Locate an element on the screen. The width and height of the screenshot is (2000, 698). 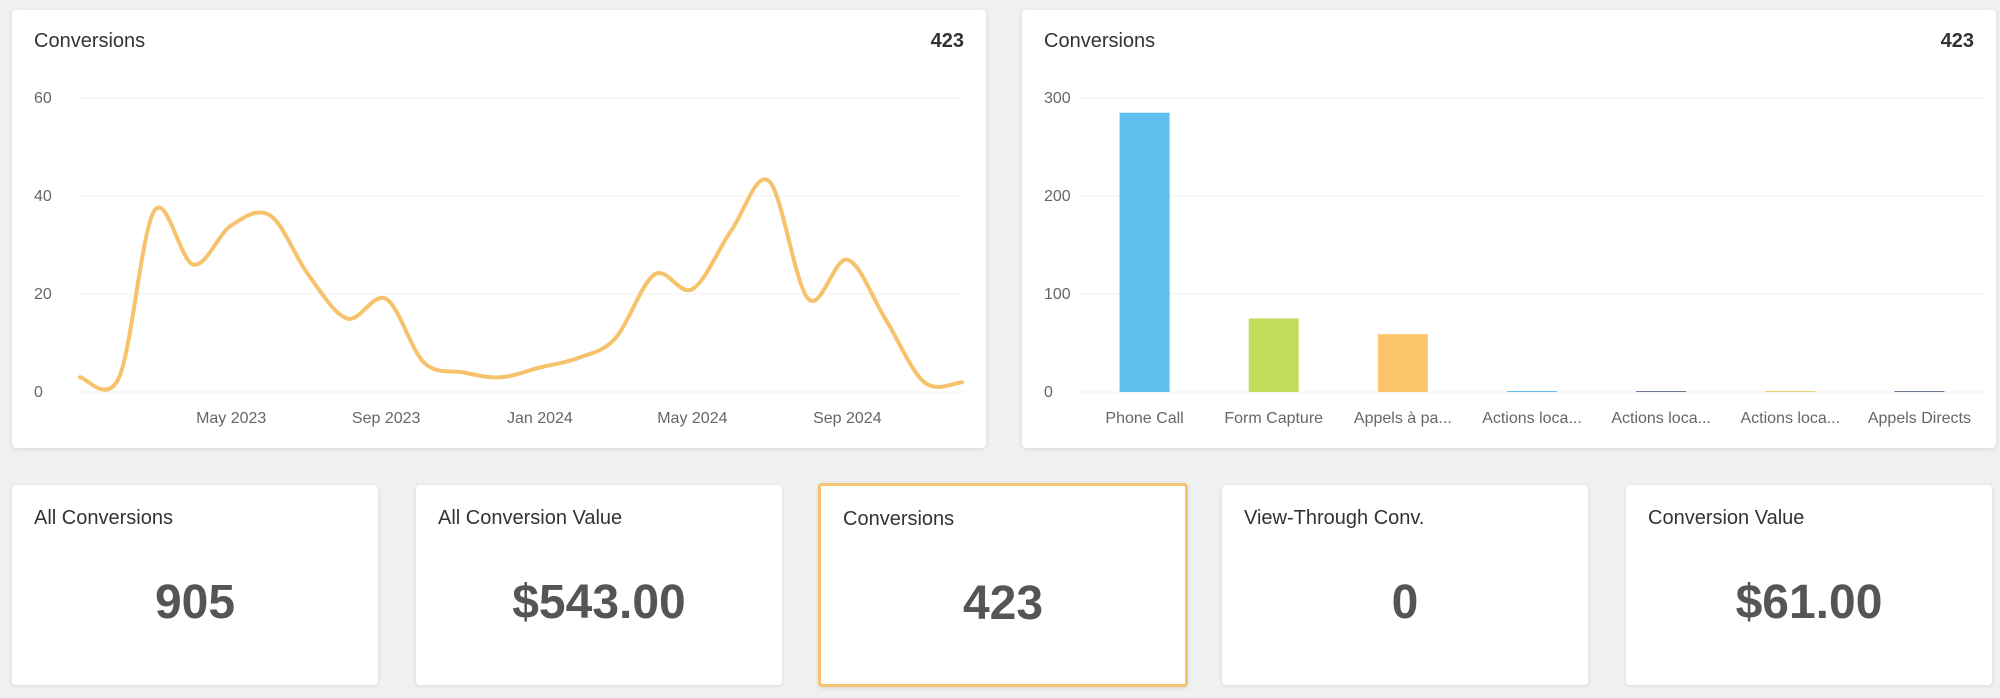
y-tick-label: 20 is located at coordinates (43, 294).